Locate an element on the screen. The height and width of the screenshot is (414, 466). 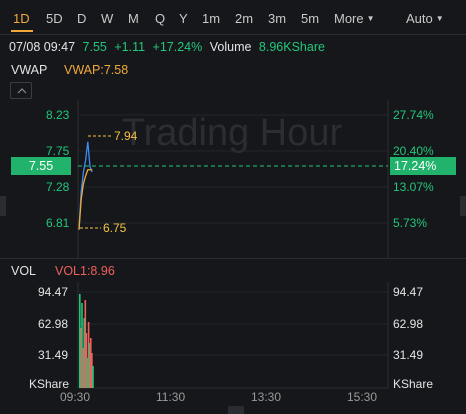
scroll-left-handle is located at coordinates (3, 206).